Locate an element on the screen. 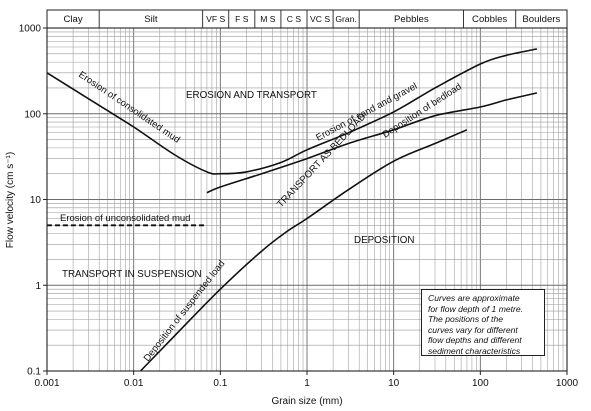 The width and height of the screenshot is (591, 411). y-tick-label: 1 is located at coordinates (38, 286).